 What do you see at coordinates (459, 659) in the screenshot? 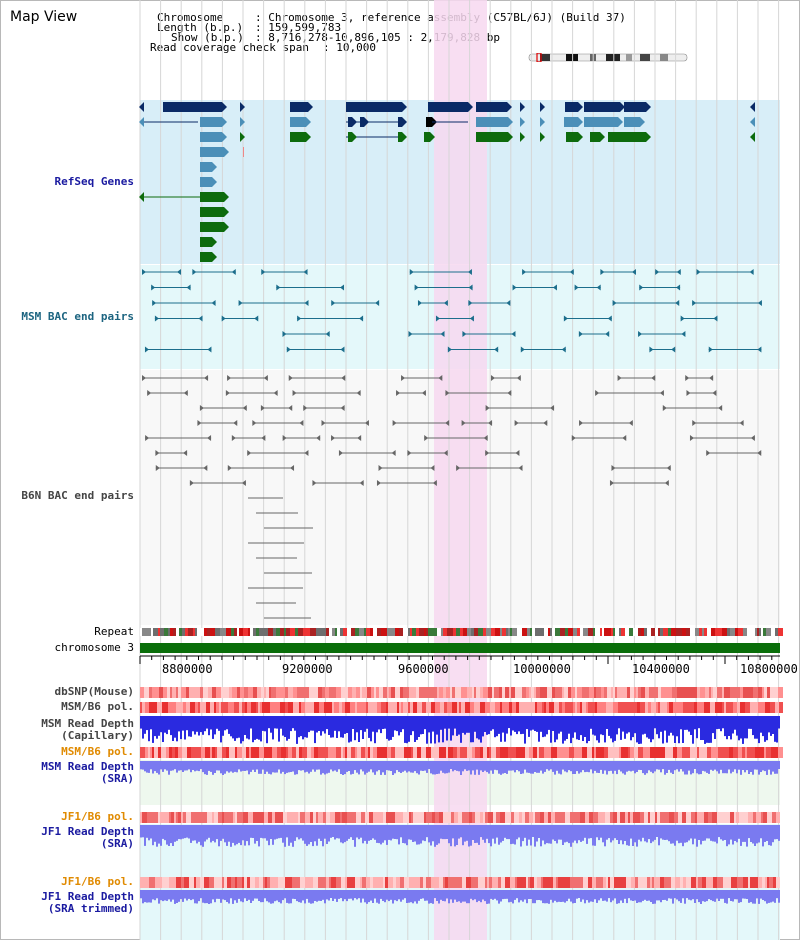
I see `coordinate-axis` at bounding box center [459, 659].